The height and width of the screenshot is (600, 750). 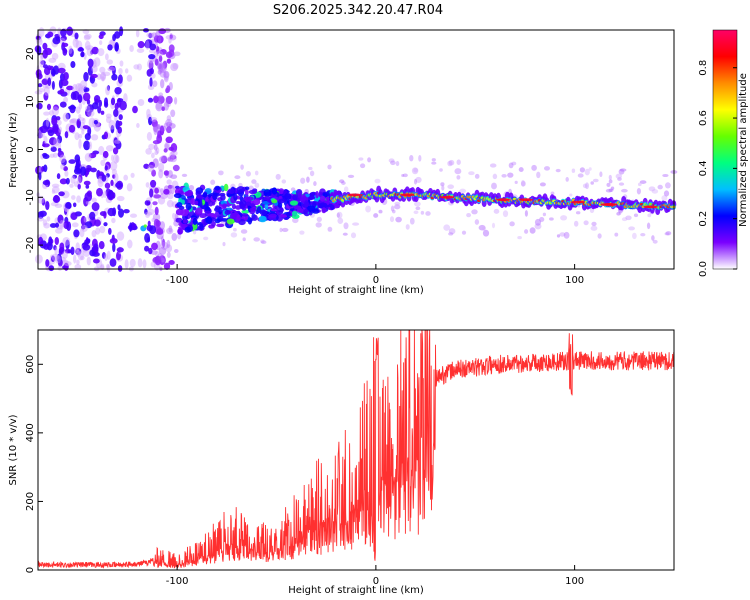 What do you see at coordinates (177, 280) in the screenshot?
I see `x-tick-label: -100` at bounding box center [177, 280].